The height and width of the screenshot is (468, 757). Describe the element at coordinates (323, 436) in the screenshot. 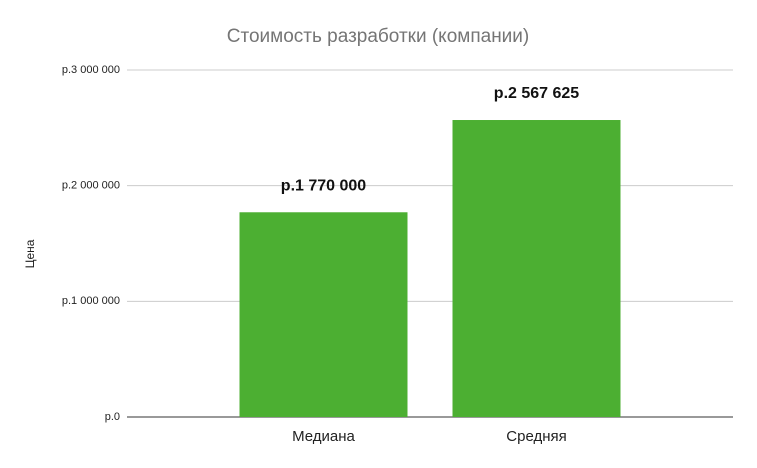

I see `x-tick-label: Медиана` at that location.